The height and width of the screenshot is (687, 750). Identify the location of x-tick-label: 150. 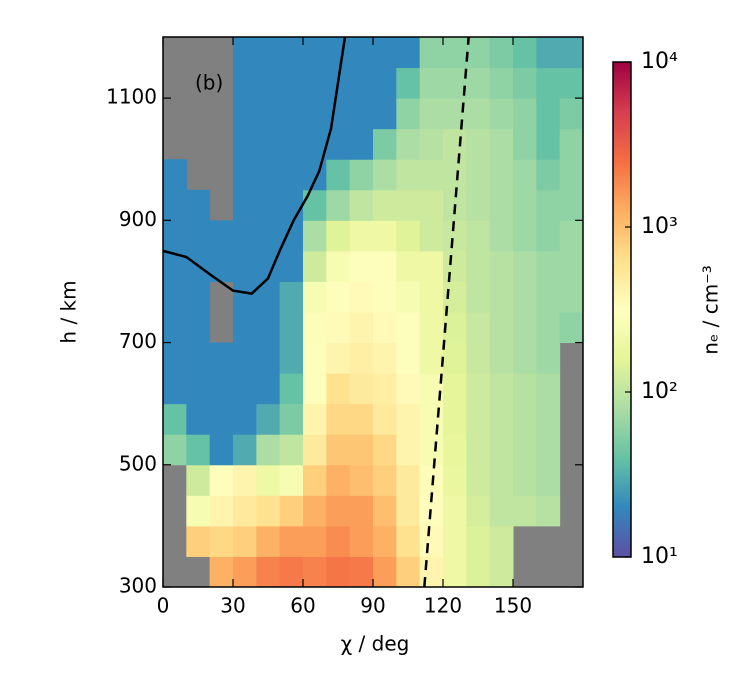
(513, 606).